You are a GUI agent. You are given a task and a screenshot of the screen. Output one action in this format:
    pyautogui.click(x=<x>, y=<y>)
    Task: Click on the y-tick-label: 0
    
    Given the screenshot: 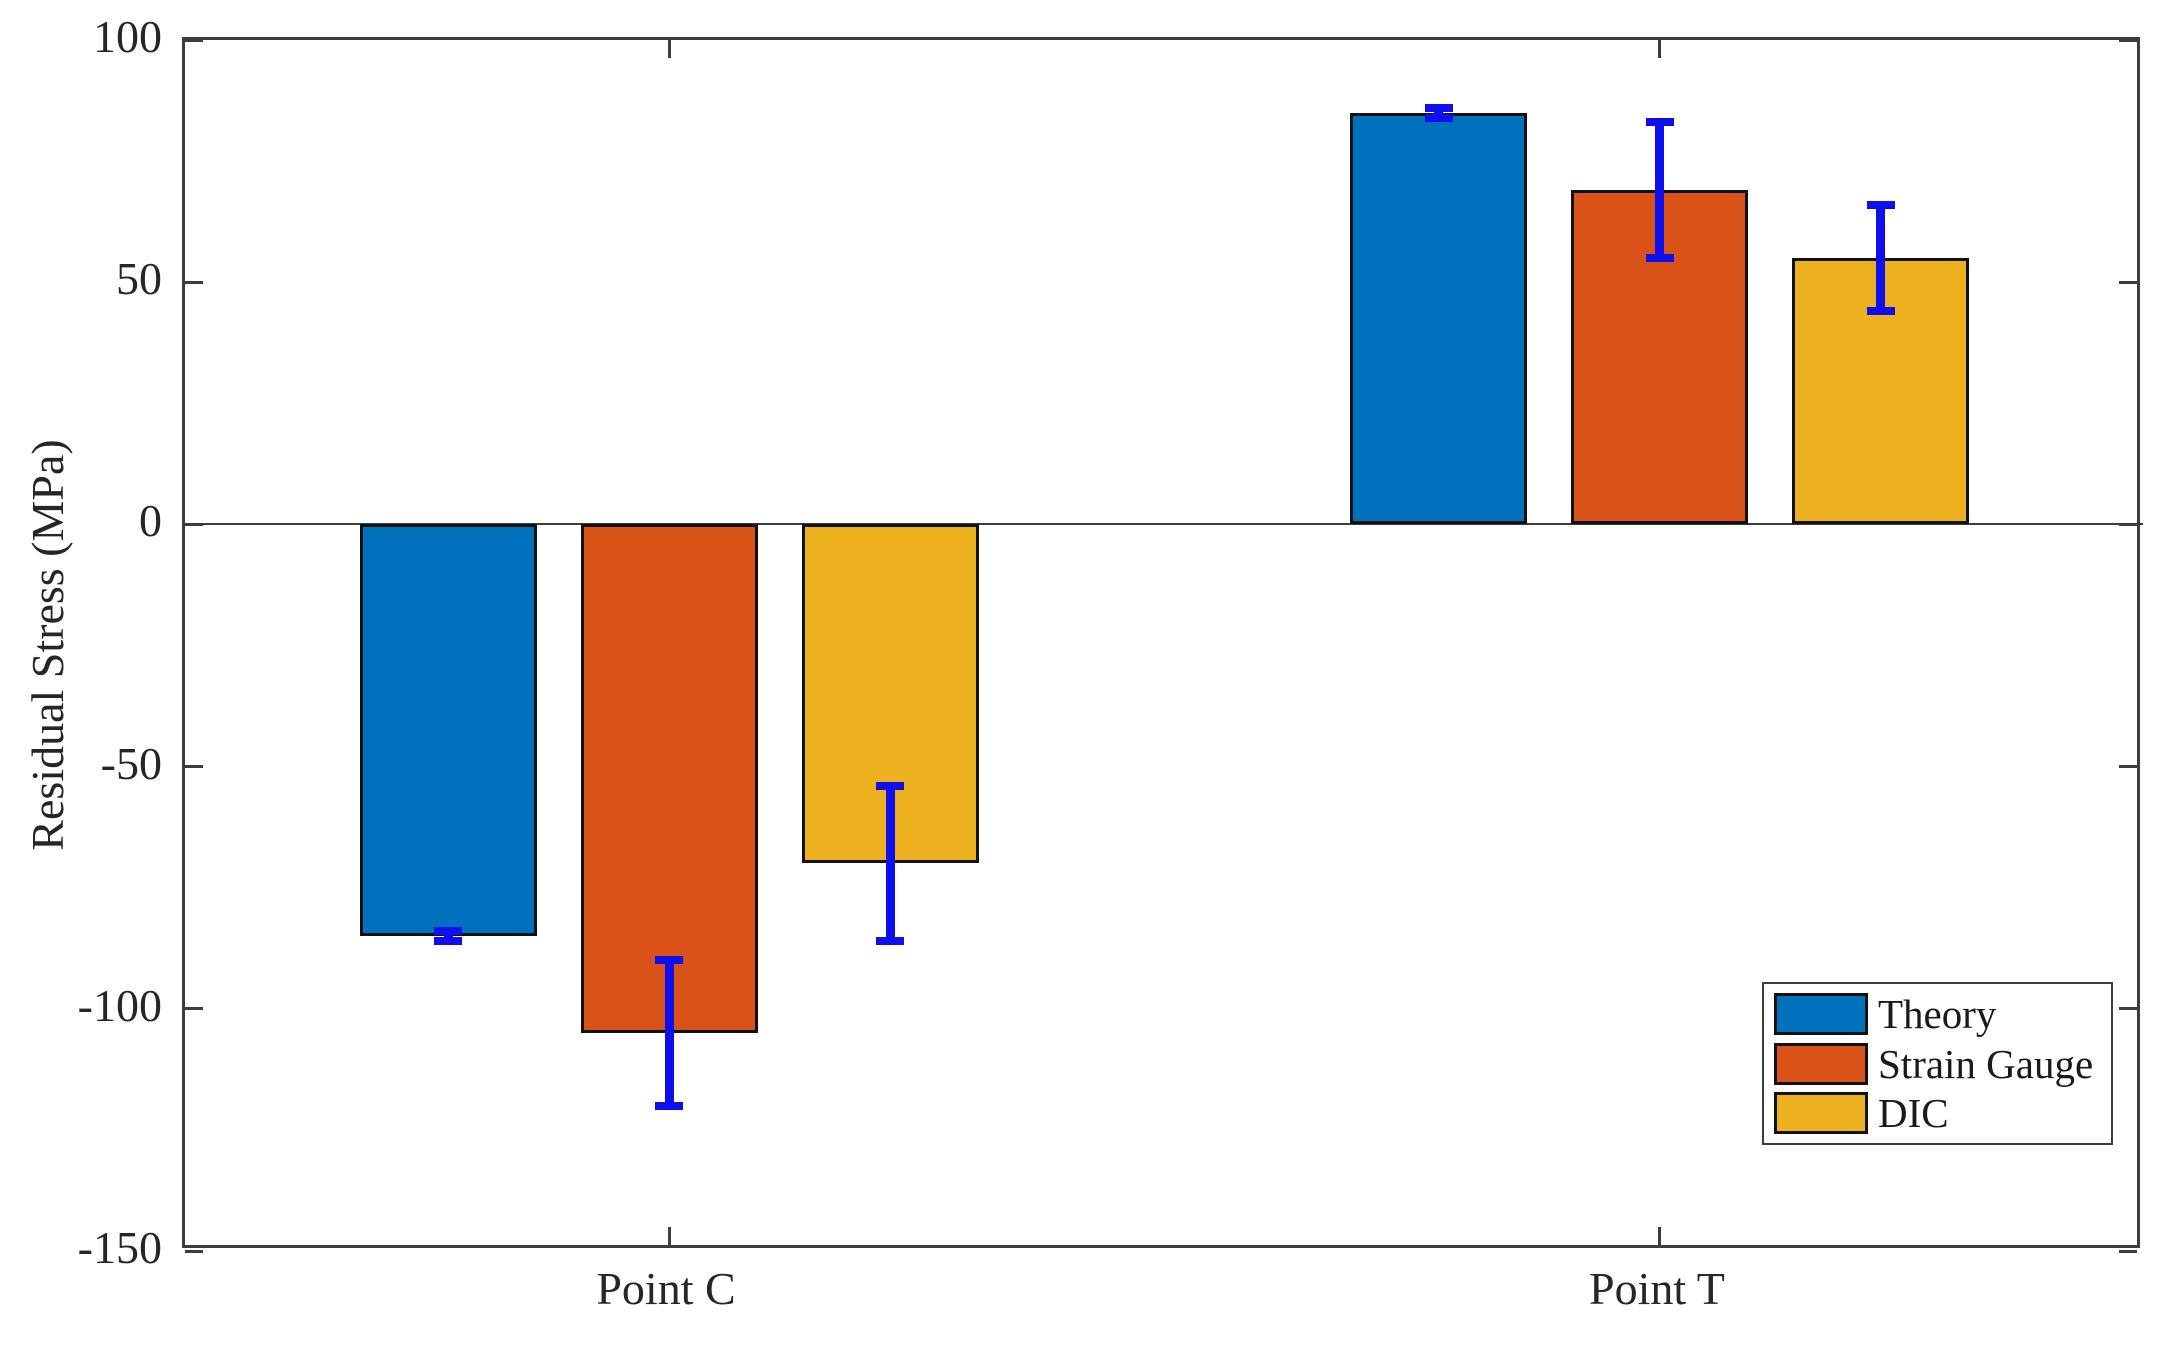 What is the action you would take?
    pyautogui.click(x=150, y=521)
    